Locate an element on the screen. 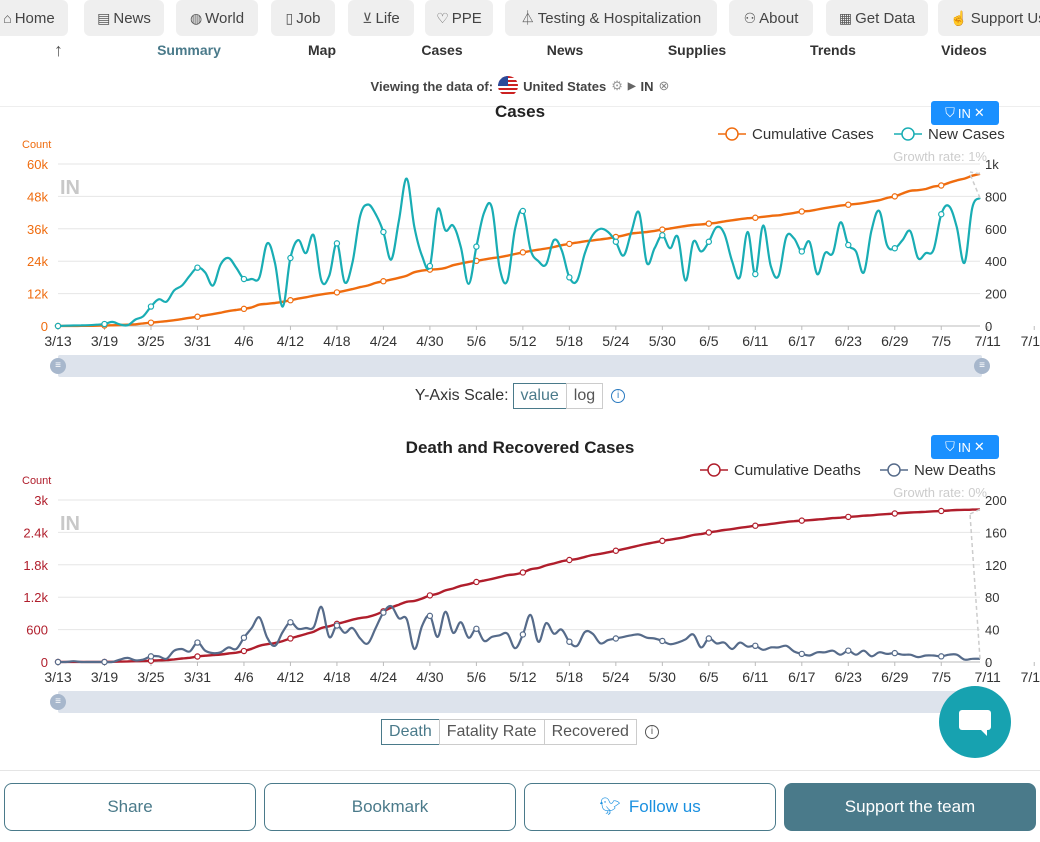 This screenshot has height=842, width=1040. legend-label: New Deaths is located at coordinates (955, 470).